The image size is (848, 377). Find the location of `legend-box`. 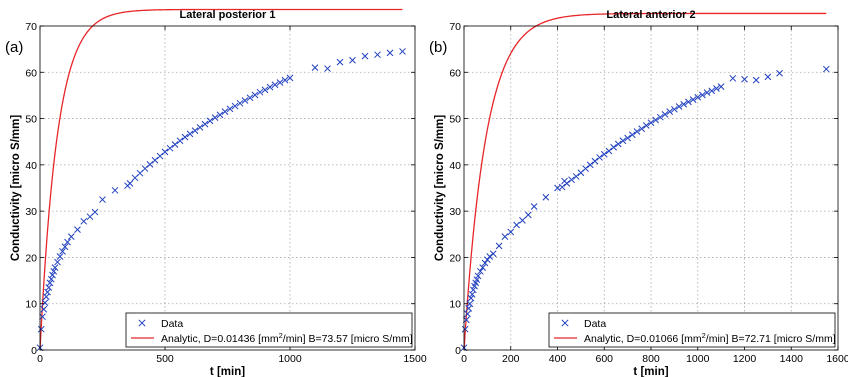

legend-box is located at coordinates (269, 330).